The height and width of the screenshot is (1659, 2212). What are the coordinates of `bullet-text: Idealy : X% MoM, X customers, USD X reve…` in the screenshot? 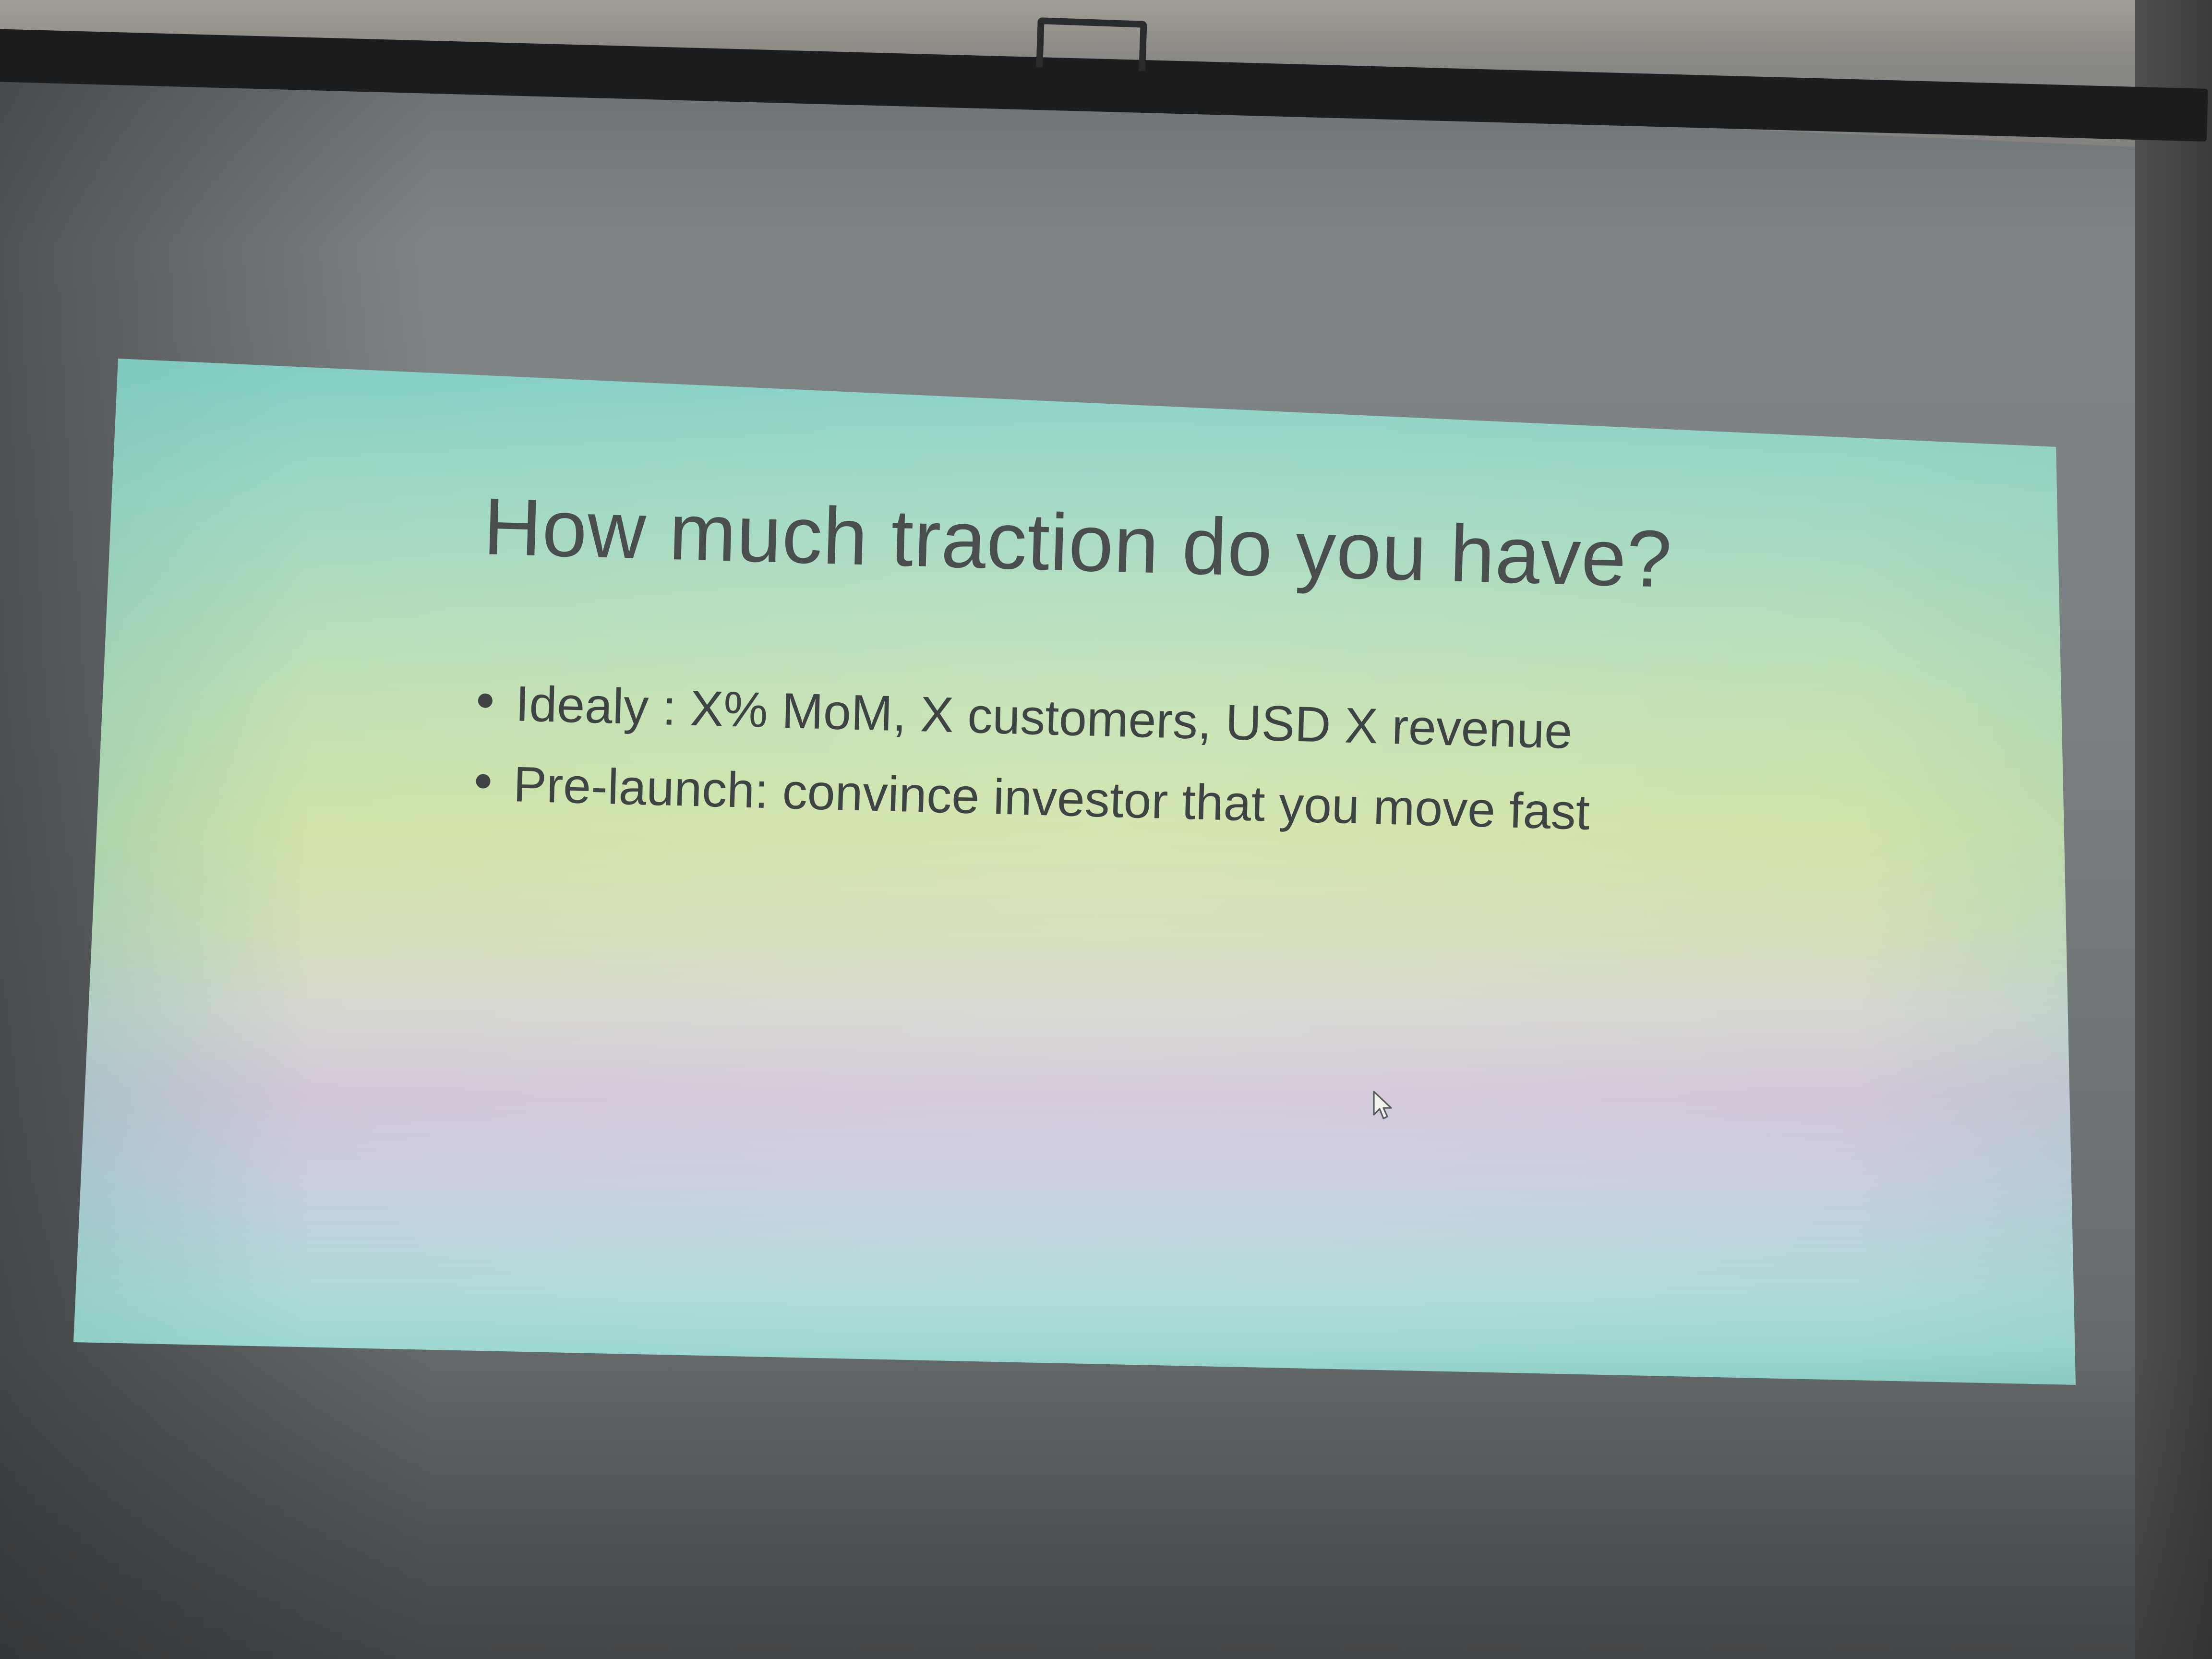 It's located at (1044, 717).